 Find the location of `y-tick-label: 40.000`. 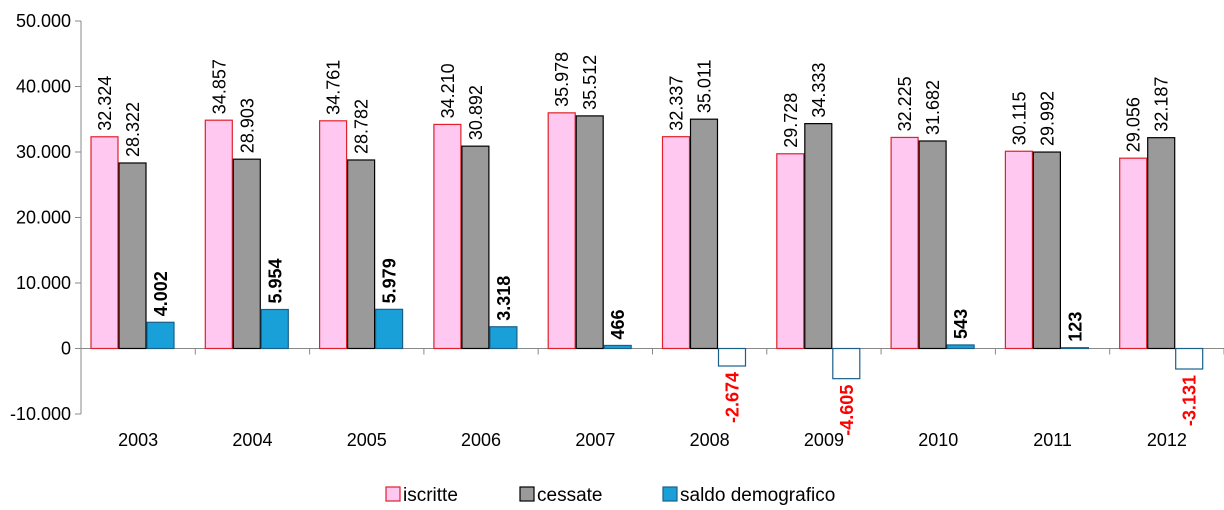

y-tick-label: 40.000 is located at coordinates (43, 87).